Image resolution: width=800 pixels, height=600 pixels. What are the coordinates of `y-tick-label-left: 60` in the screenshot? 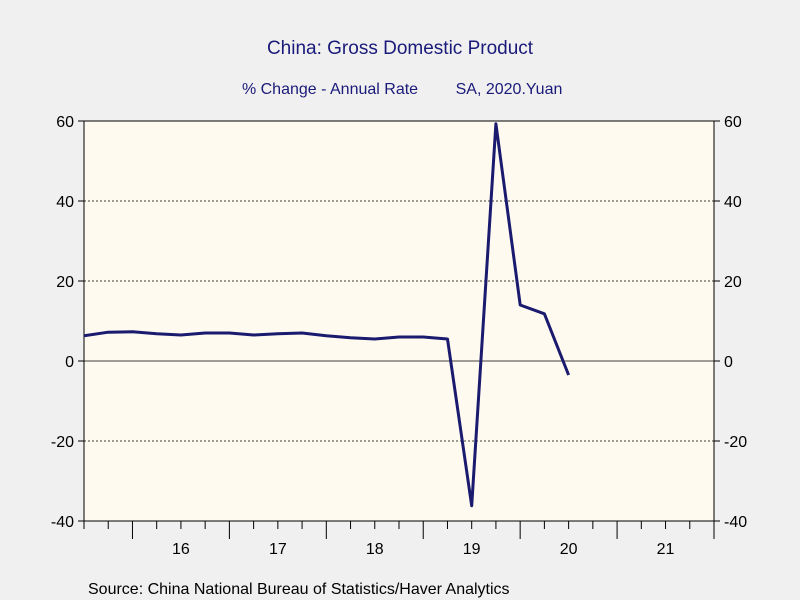 It's located at (65, 122).